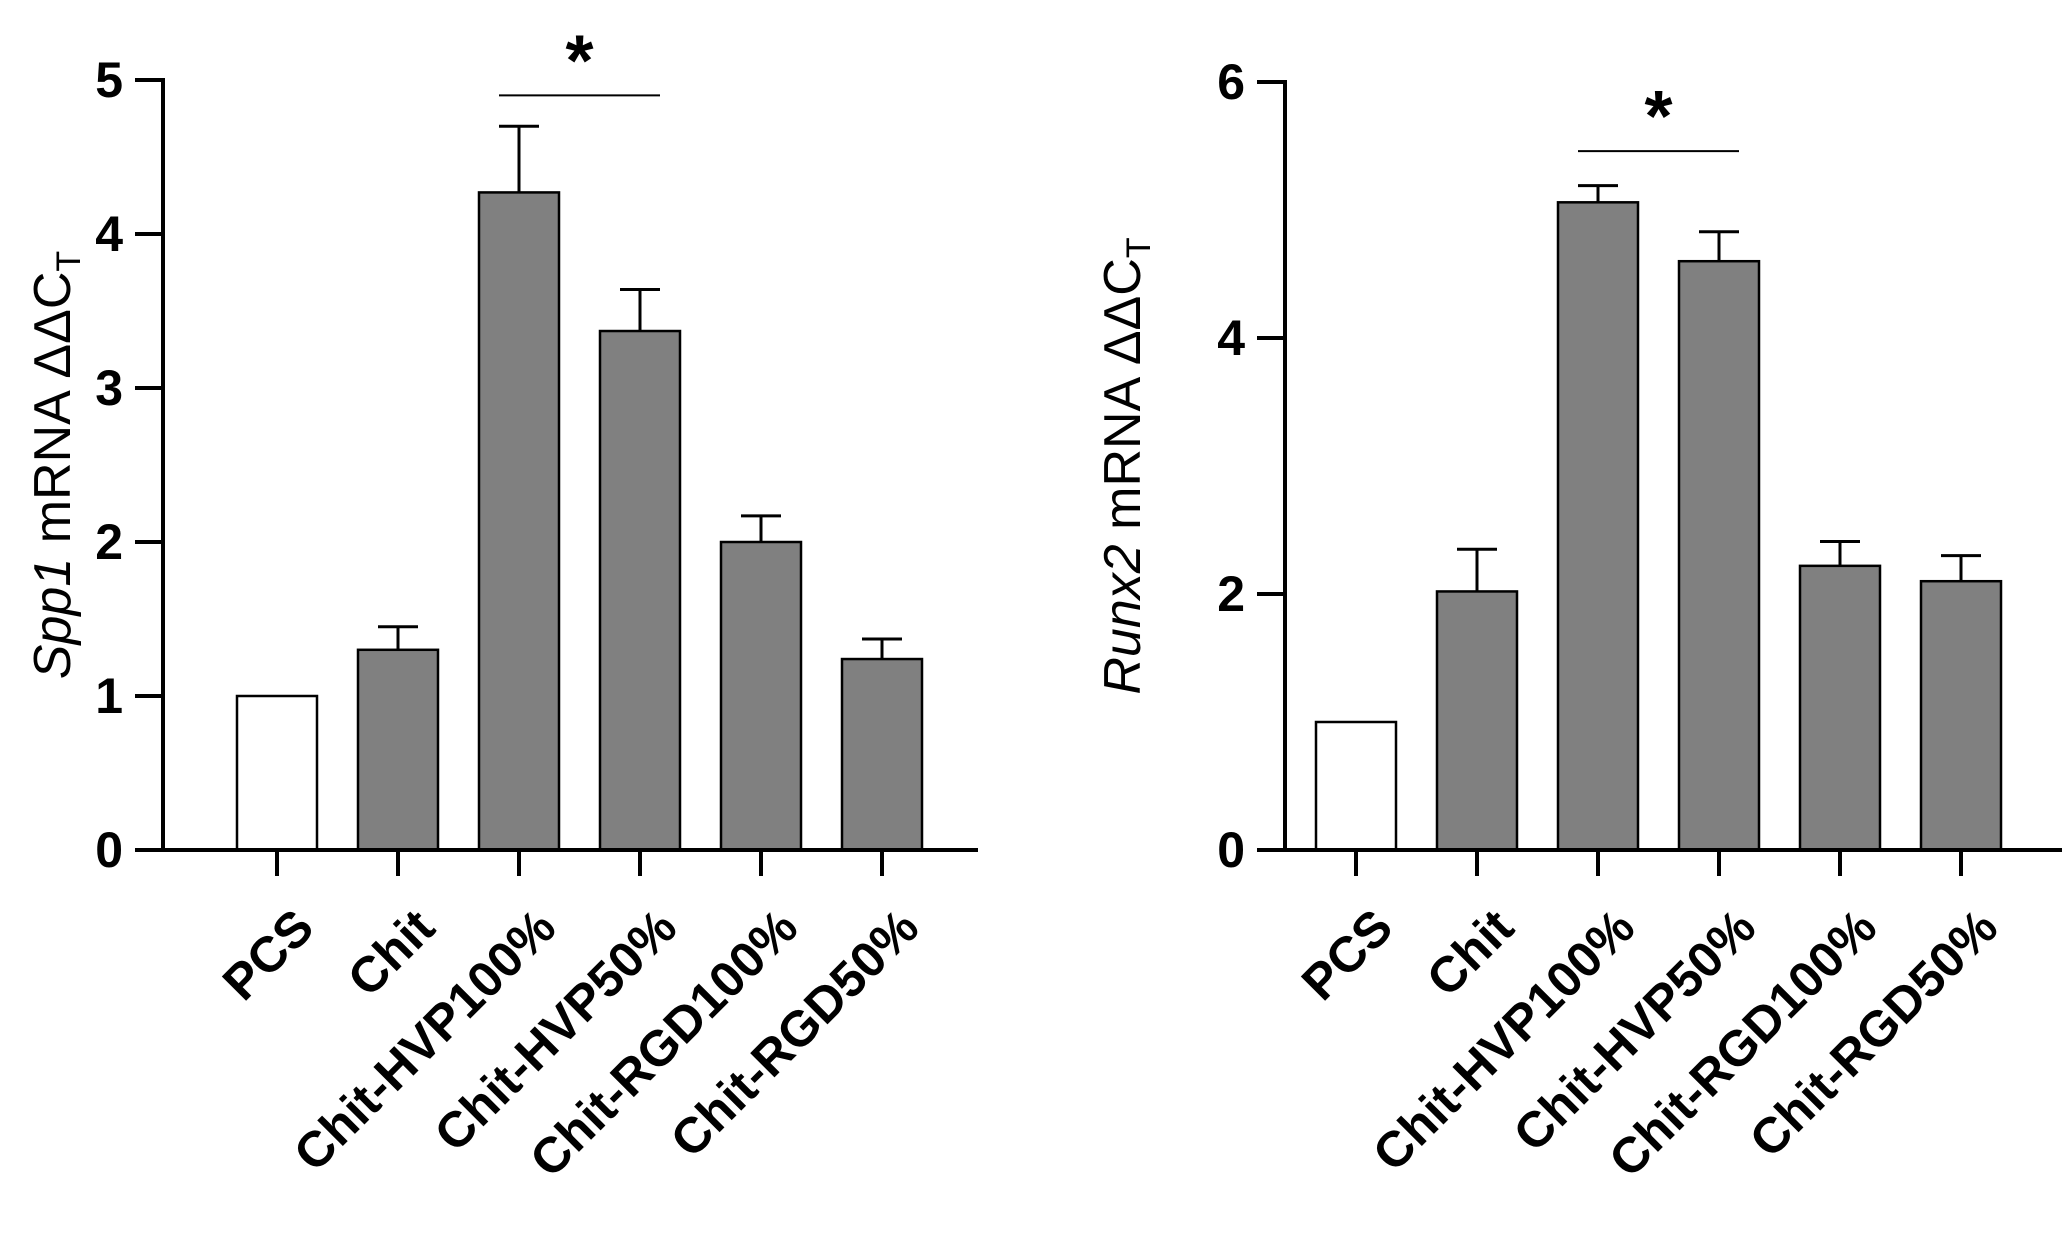 The width and height of the screenshot is (2067, 1239). I want to click on y-axis-title: Runx2 mRNA ΔΔCT, so click(1126, 465).